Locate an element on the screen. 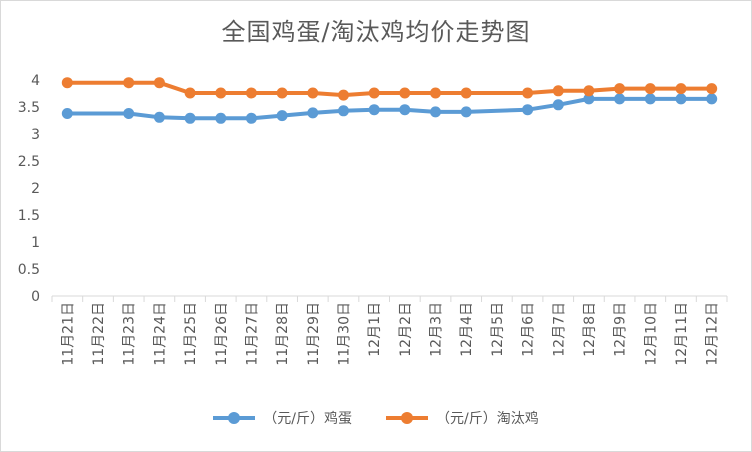 The height and width of the screenshot is (452, 752). x-tick-label: 11月26日 is located at coordinates (222, 334).